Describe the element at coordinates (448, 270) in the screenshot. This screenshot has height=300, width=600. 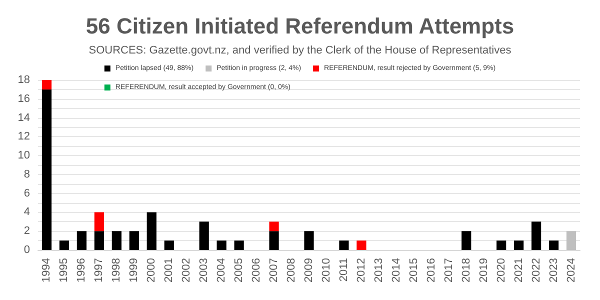
I see `x-tick-label: 2017` at that location.